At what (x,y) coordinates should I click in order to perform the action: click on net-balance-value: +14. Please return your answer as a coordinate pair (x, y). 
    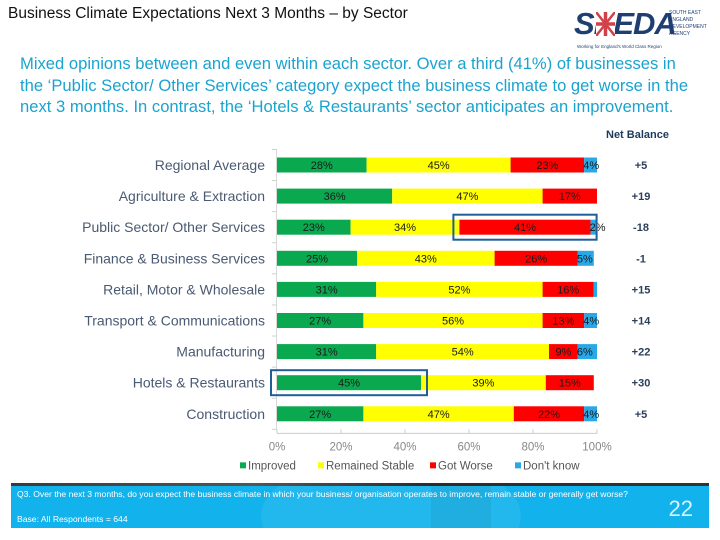
    Looking at the image, I should click on (642, 322).